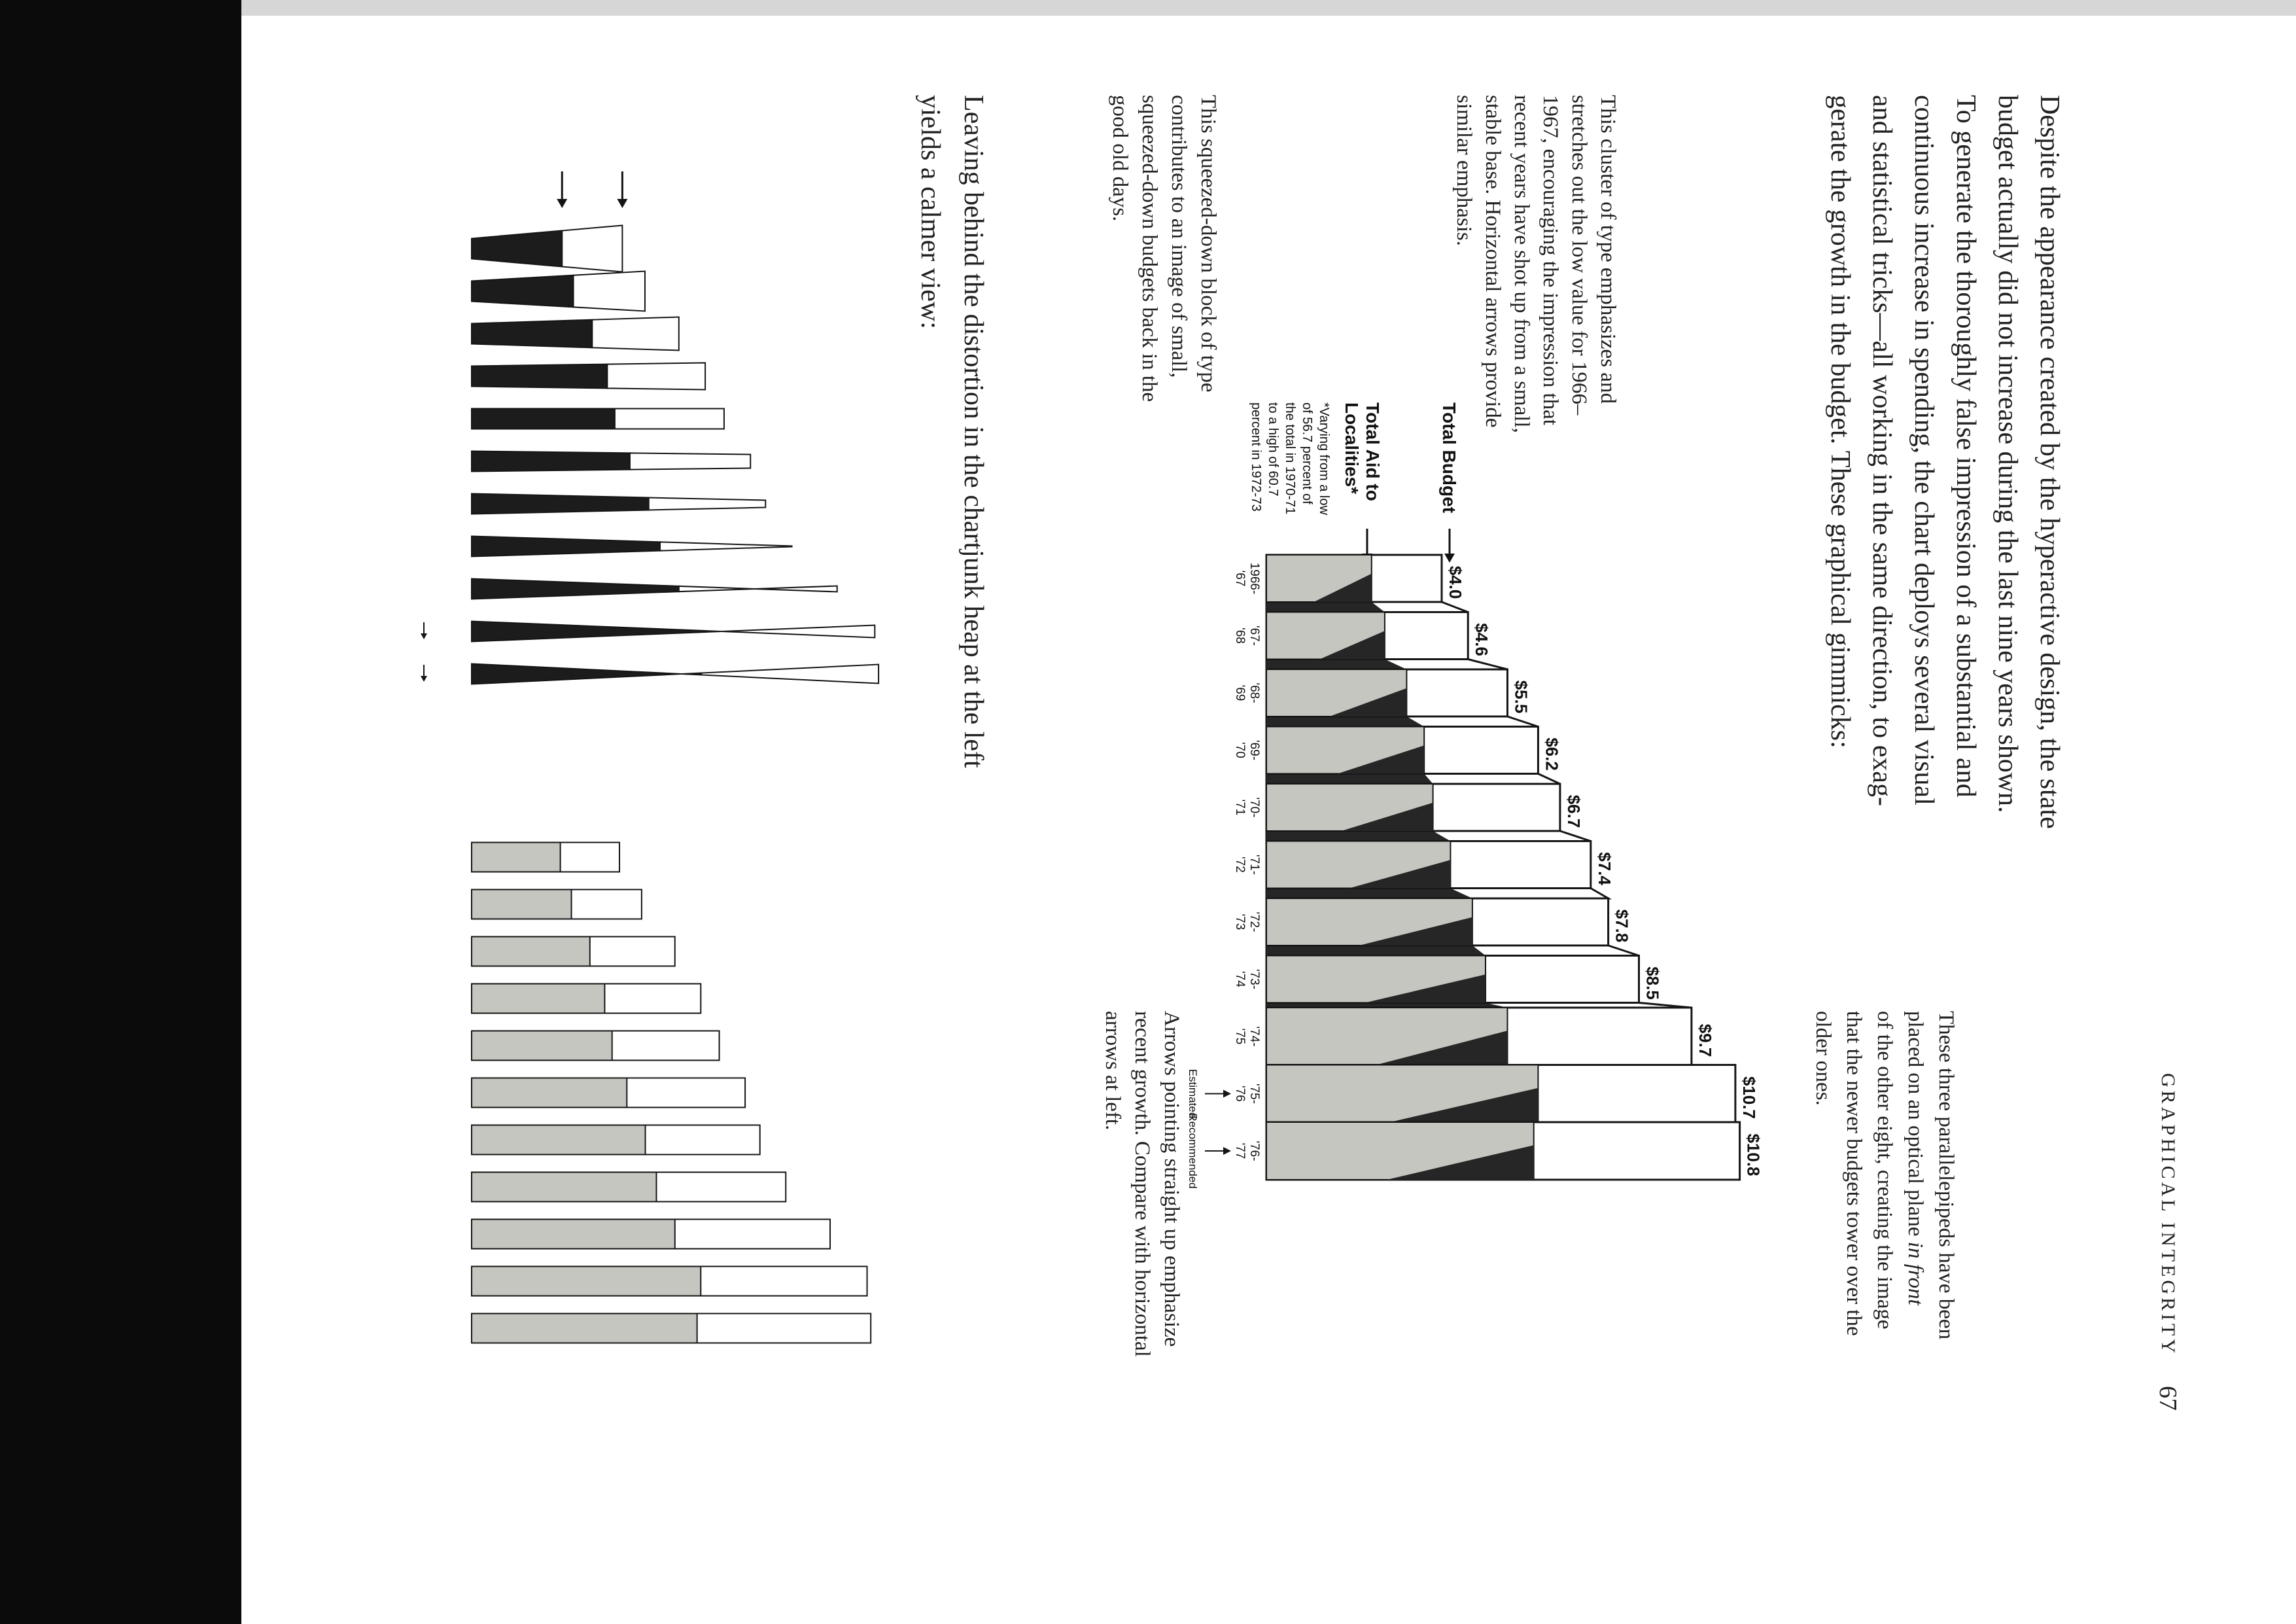 The width and height of the screenshot is (2296, 1624). Describe the element at coordinates (1493, 261) in the screenshot. I see `note-line: stable base. Horizontal arrows provide` at that location.